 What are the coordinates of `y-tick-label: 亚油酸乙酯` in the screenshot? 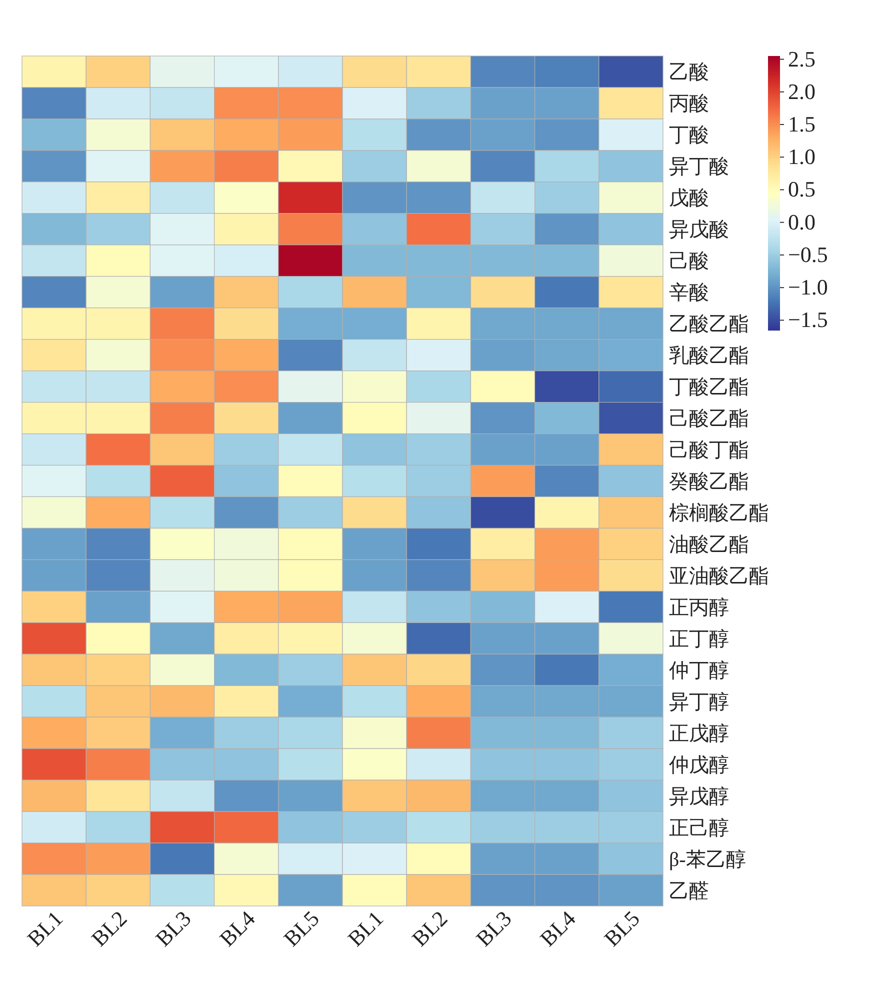 It's located at (719, 576).